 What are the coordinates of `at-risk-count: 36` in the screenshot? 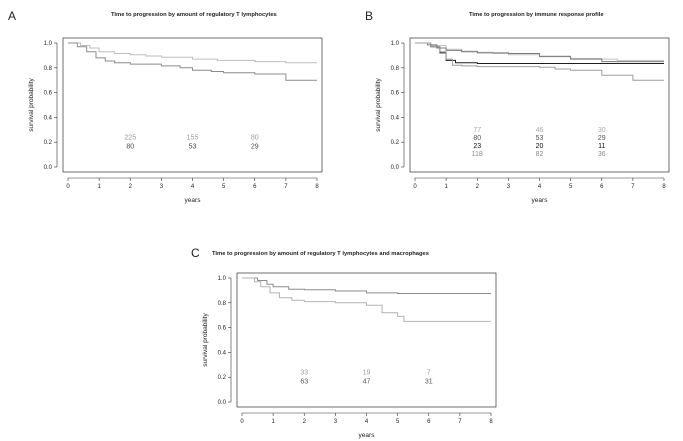 It's located at (602, 154).